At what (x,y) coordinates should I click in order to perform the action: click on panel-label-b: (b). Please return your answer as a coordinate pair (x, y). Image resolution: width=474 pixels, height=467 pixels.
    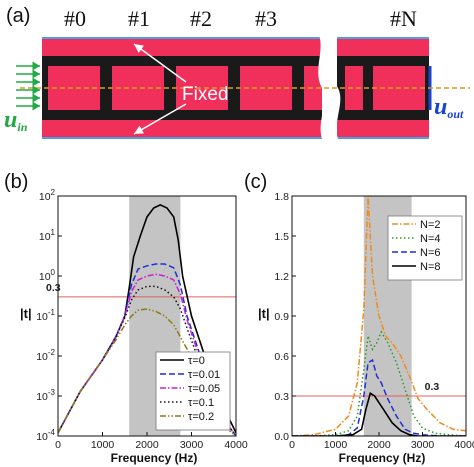
    Looking at the image, I should click on (16, 182).